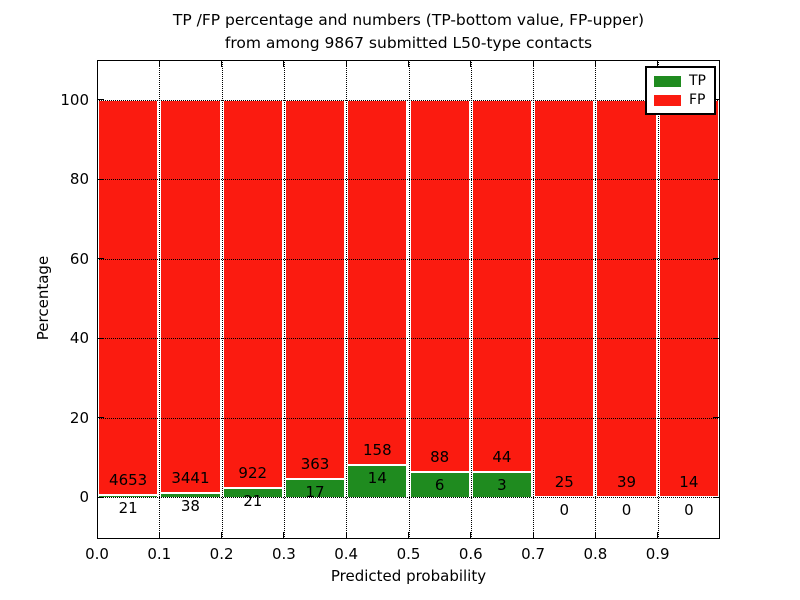 This screenshot has width=800, height=600. Describe the element at coordinates (440, 456) in the screenshot. I see `fp-count-label: 88` at that location.